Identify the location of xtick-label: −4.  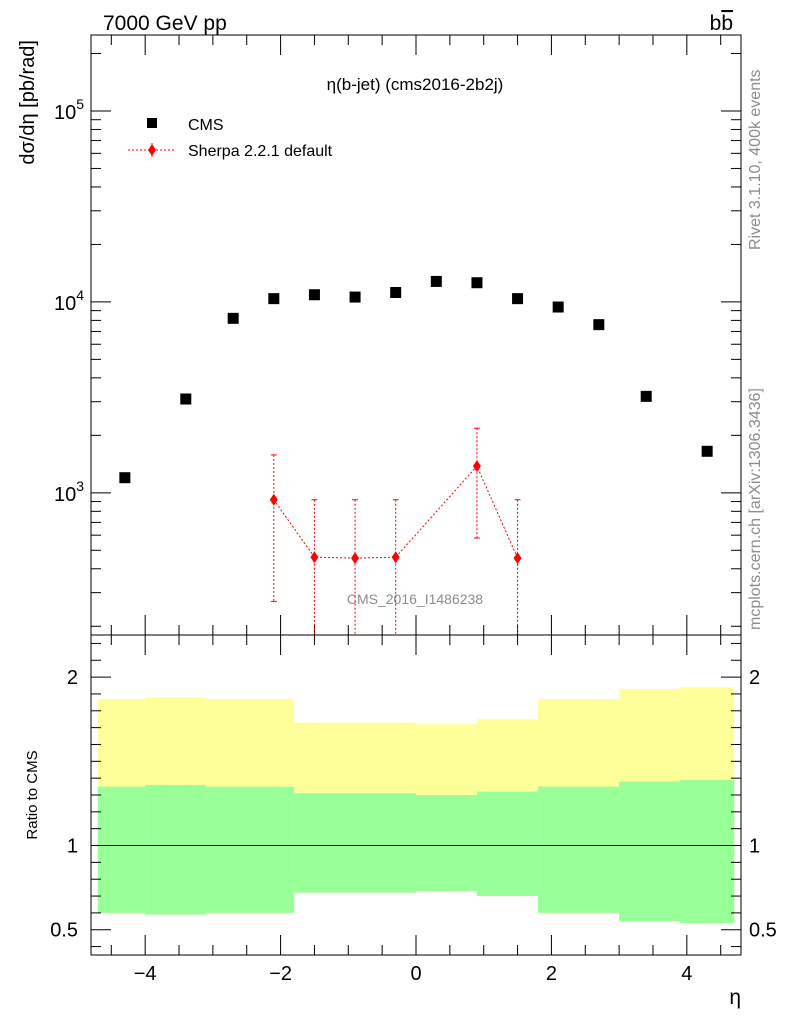
(145, 974).